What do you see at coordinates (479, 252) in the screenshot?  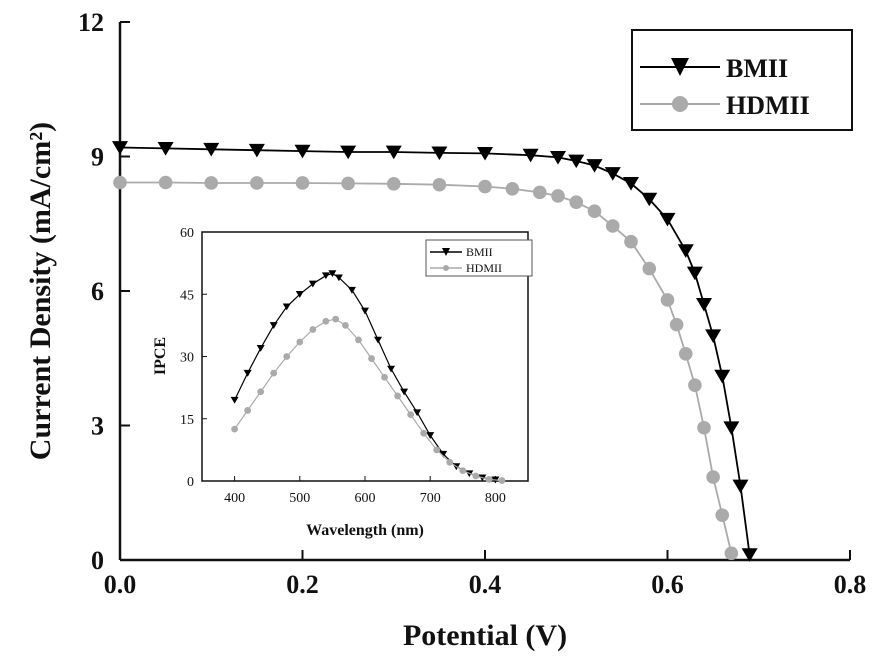 I see `inset-legend-bmii-label: BMII` at bounding box center [479, 252].